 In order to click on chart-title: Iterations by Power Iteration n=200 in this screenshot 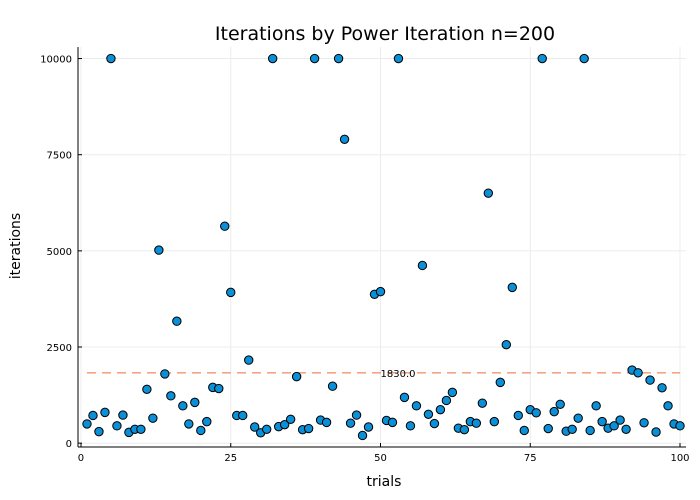, I will do `click(385, 34)`.